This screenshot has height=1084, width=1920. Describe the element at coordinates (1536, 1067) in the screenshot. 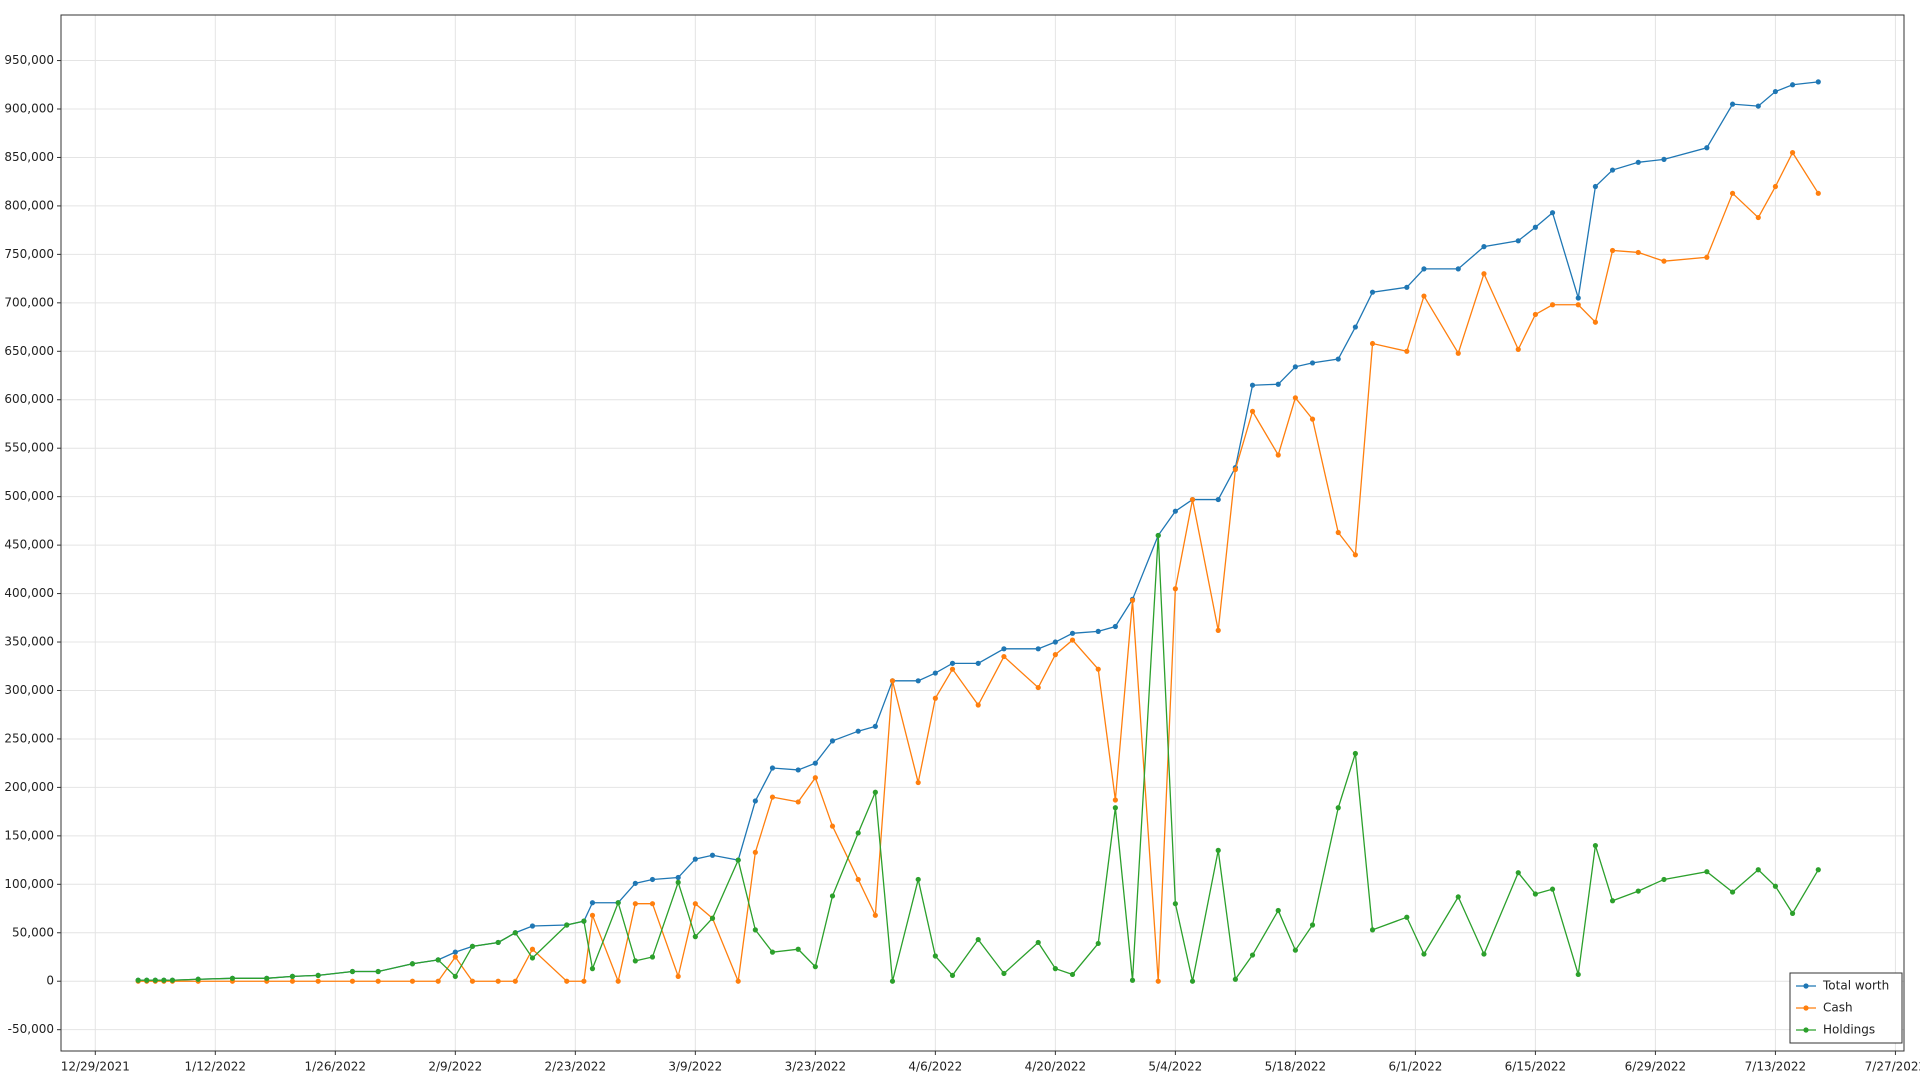

I see `x-tick-label: 6/15/2022` at that location.